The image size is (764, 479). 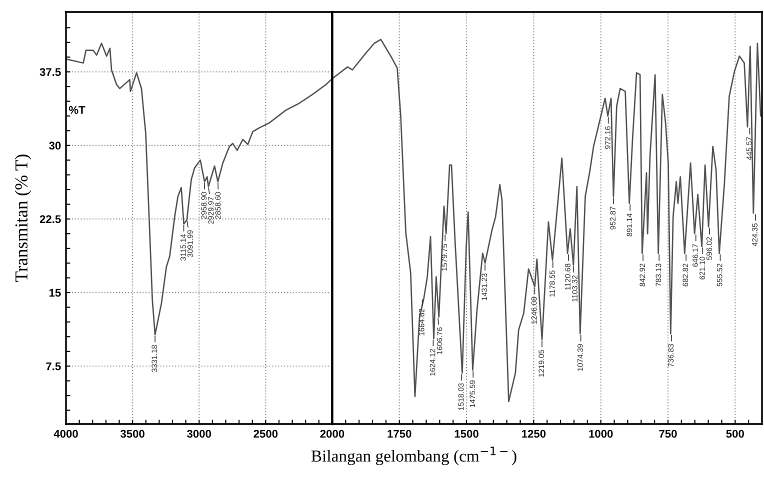 I want to click on y-tick-label: 30, so click(x=55, y=146).